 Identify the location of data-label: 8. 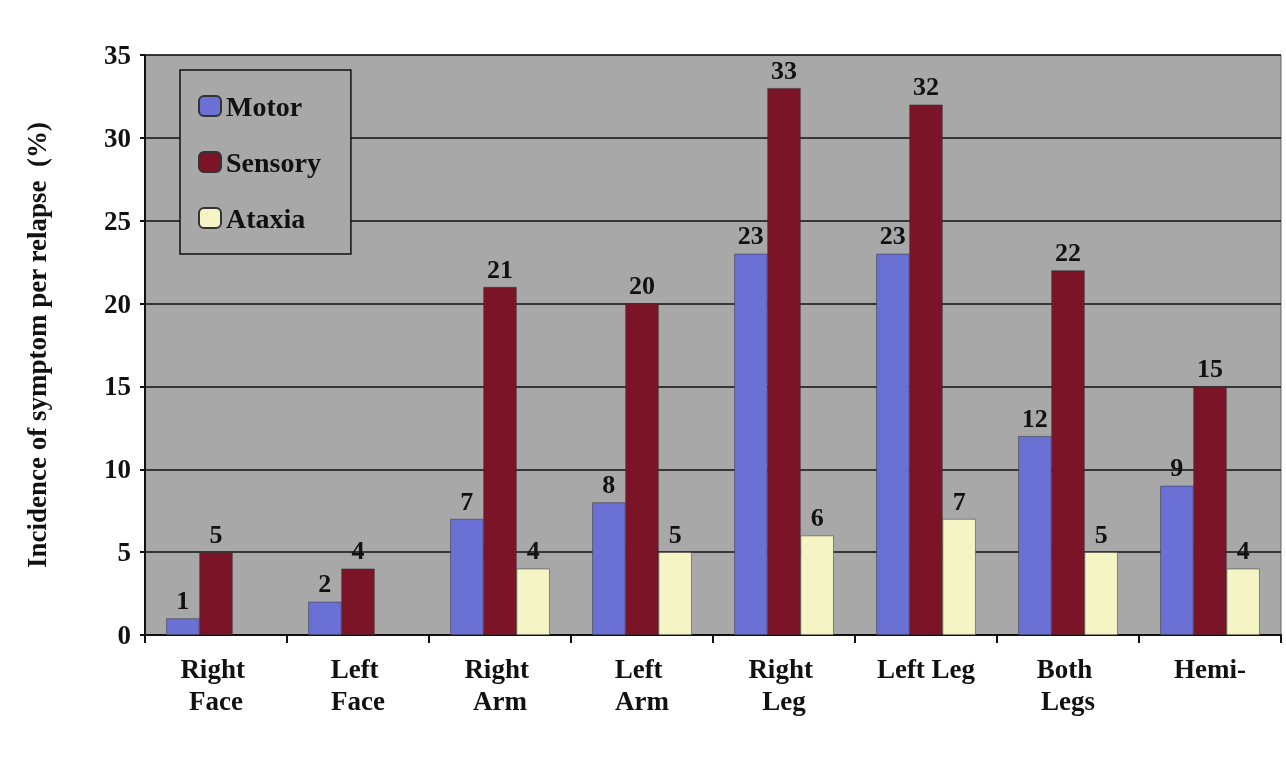
(609, 484).